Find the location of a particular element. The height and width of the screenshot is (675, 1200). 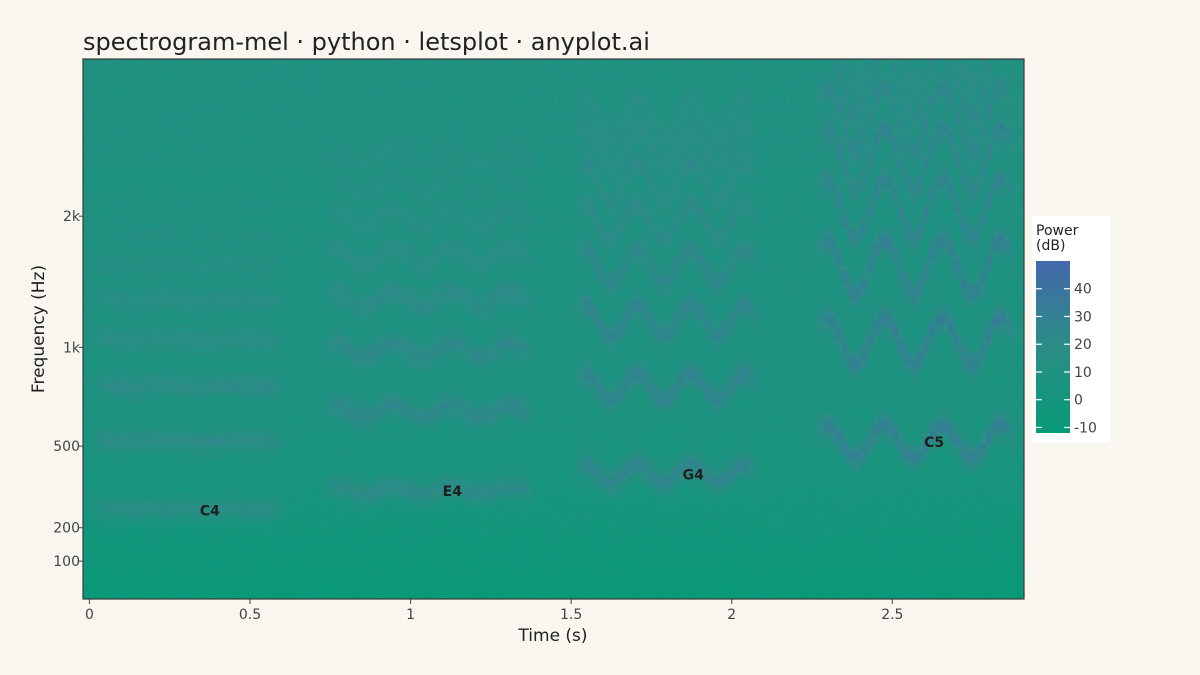

x-axis-label: Time (s) is located at coordinates (552, 636).